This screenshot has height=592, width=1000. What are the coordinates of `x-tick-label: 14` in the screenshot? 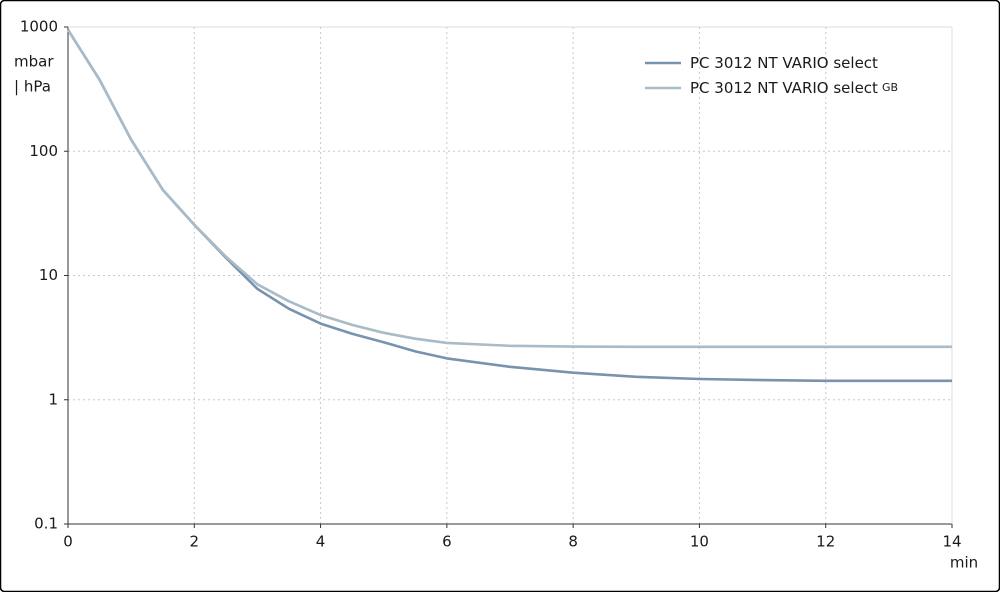 It's located at (951, 542).